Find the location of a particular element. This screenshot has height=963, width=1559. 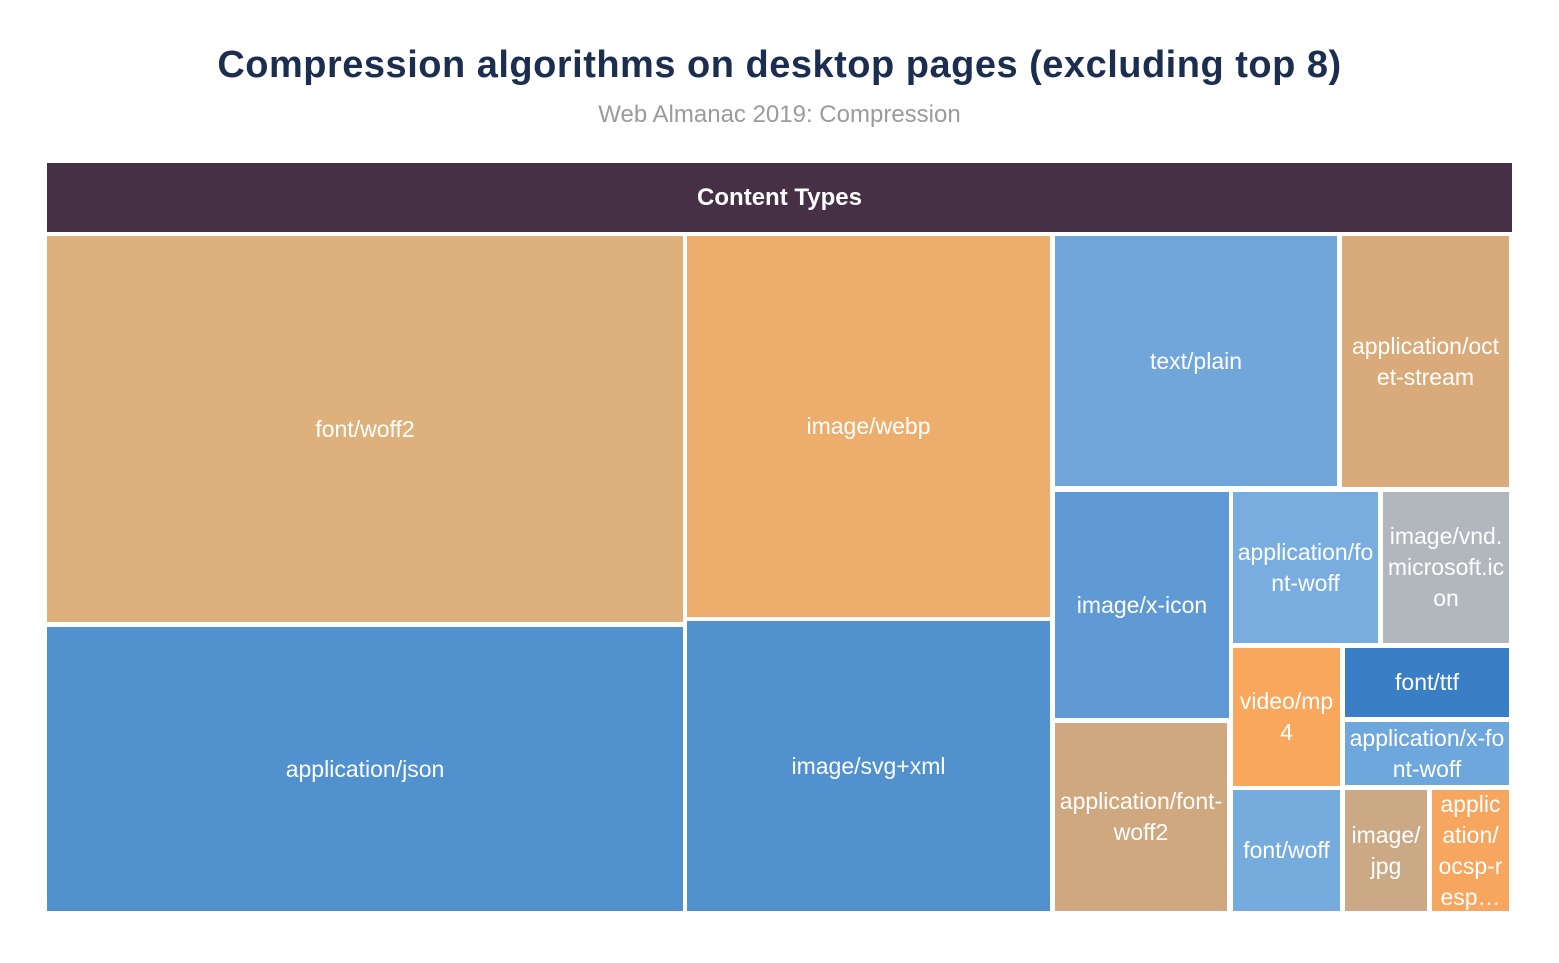

cell-label: image/svg+xml is located at coordinates (868, 765).